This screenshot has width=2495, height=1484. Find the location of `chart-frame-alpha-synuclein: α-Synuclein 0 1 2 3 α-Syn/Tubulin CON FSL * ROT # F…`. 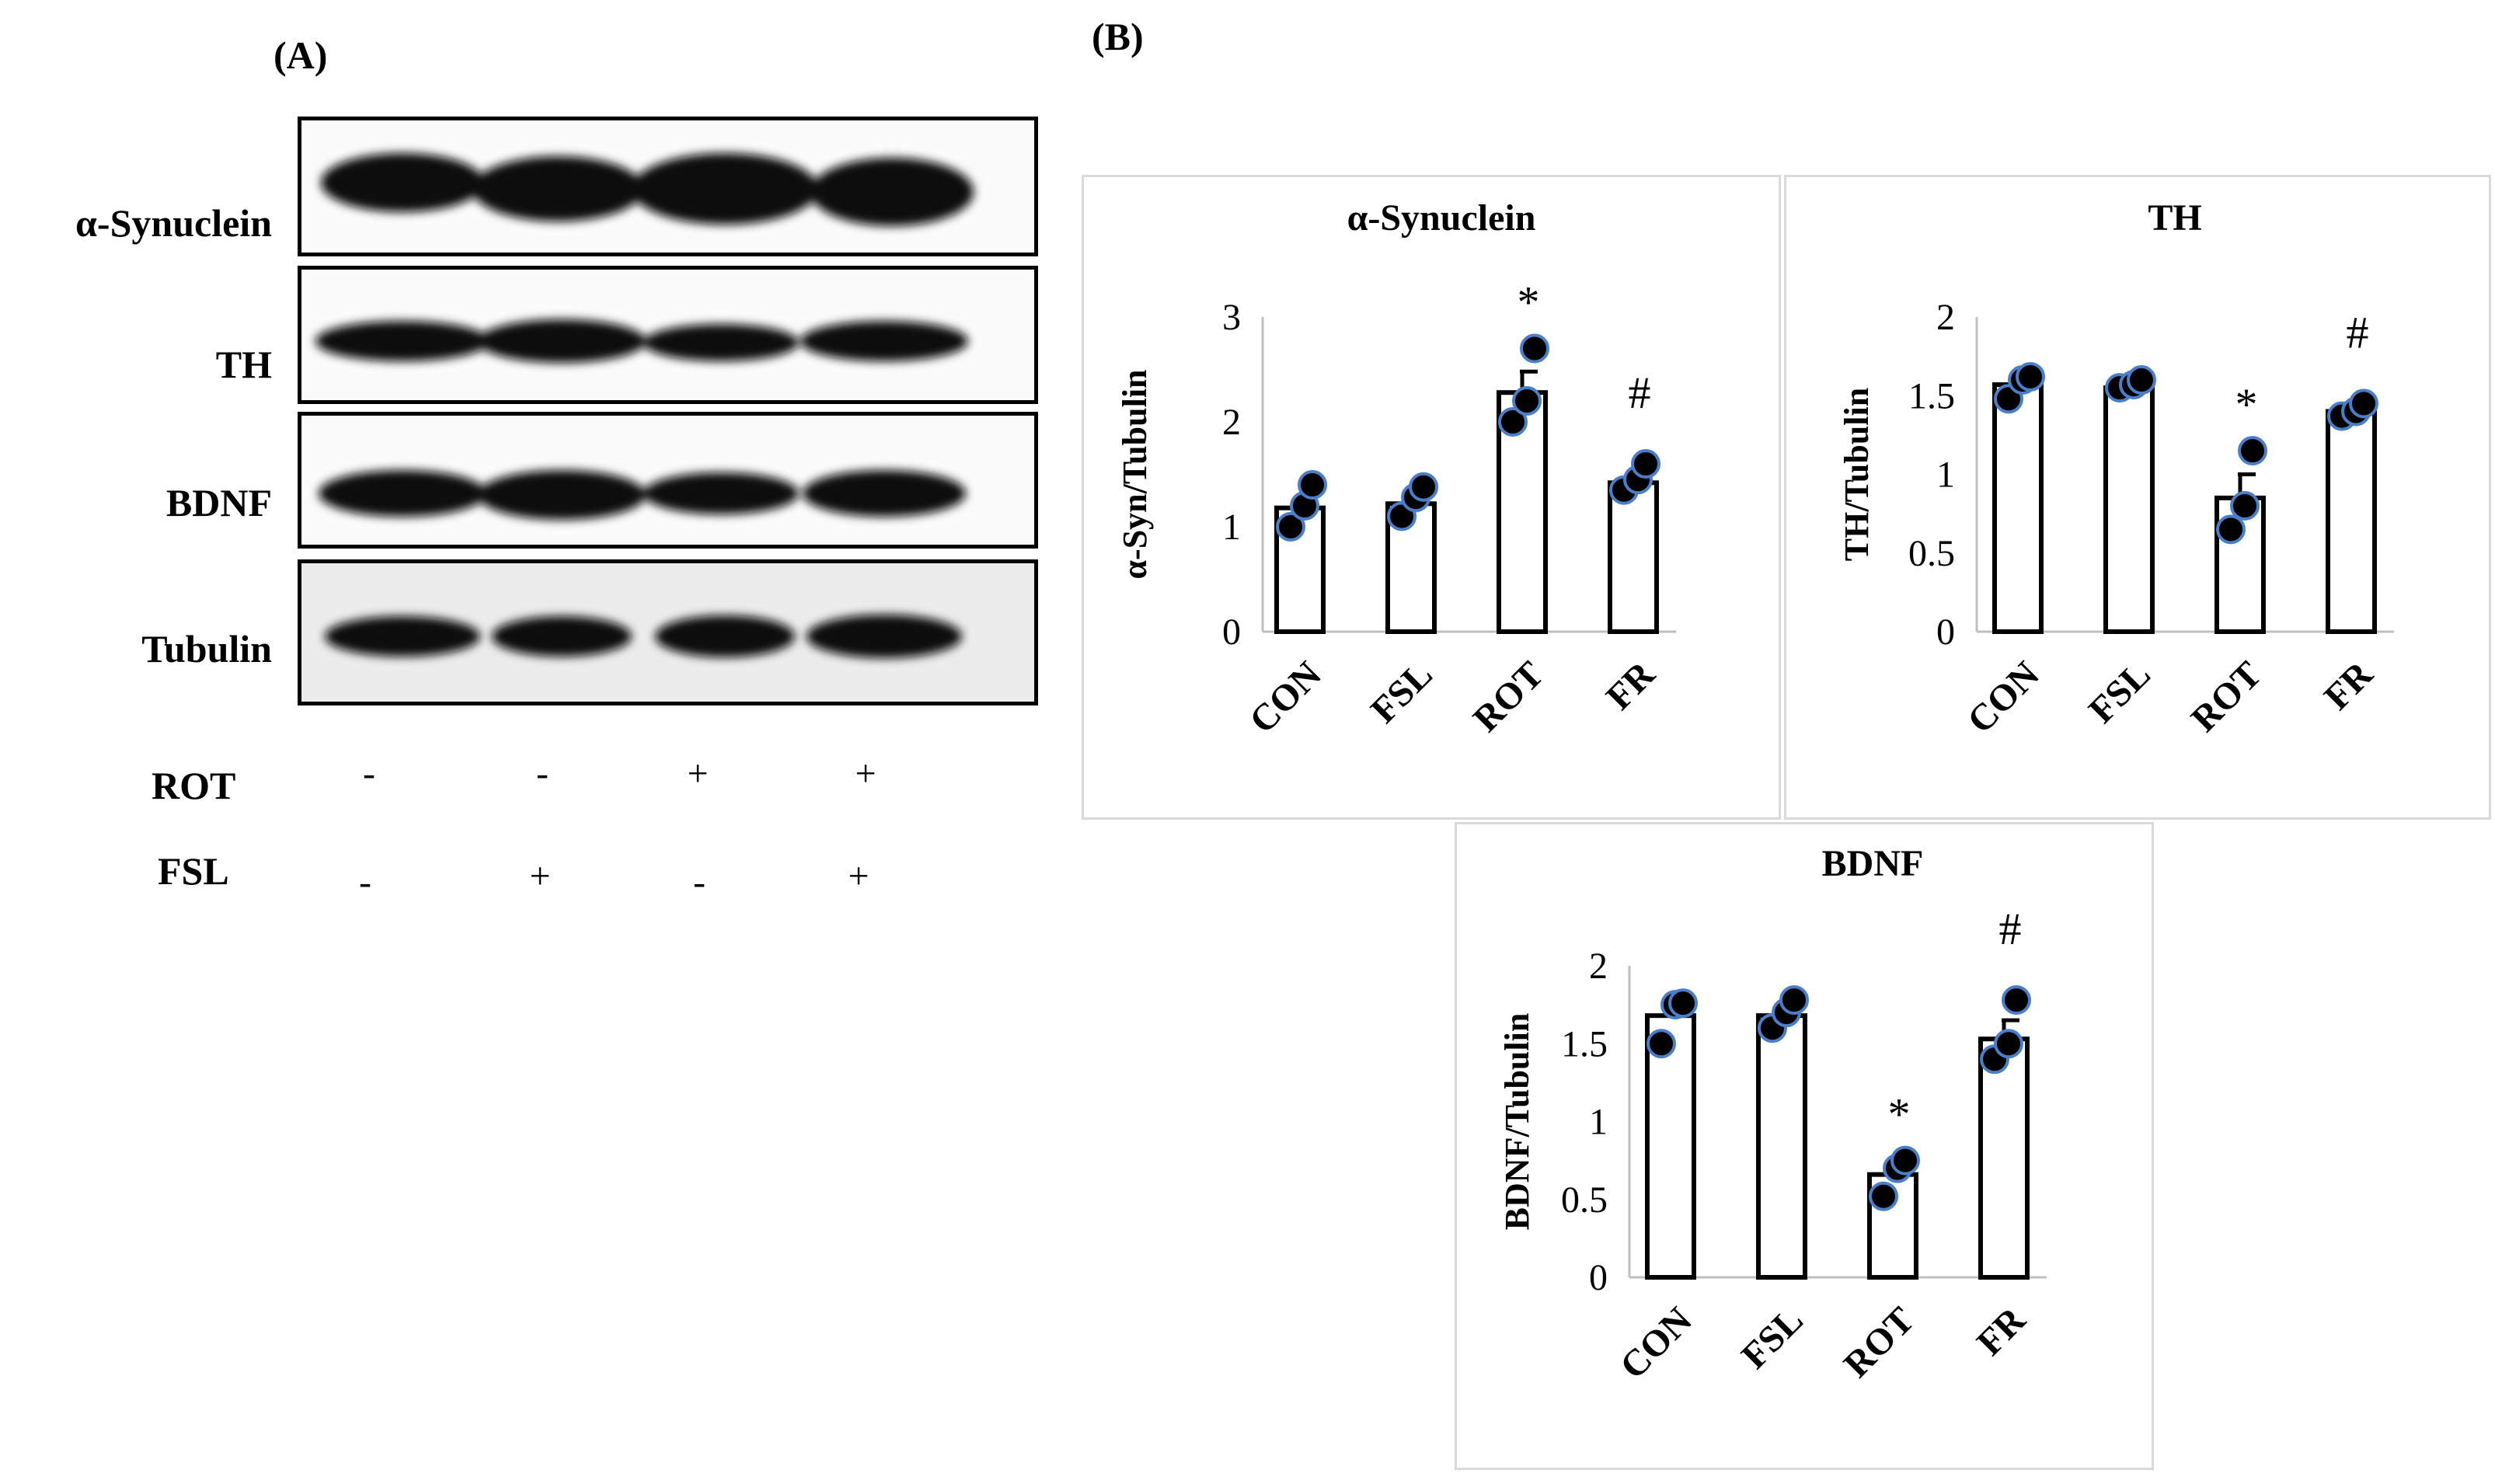

chart-frame-alpha-synuclein: α-Synuclein 0 1 2 3 α-Syn/Tubulin CON FSL * ROT # F… is located at coordinates (1431, 497).